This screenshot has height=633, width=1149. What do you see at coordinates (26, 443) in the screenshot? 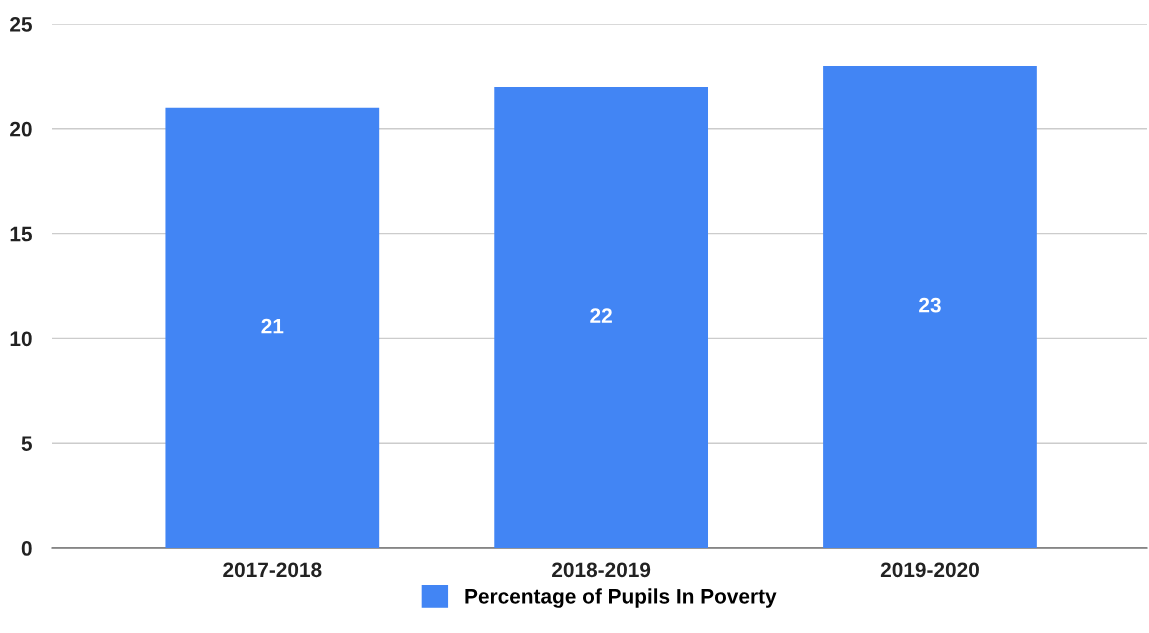
I see `y-tick-label: 5` at bounding box center [26, 443].